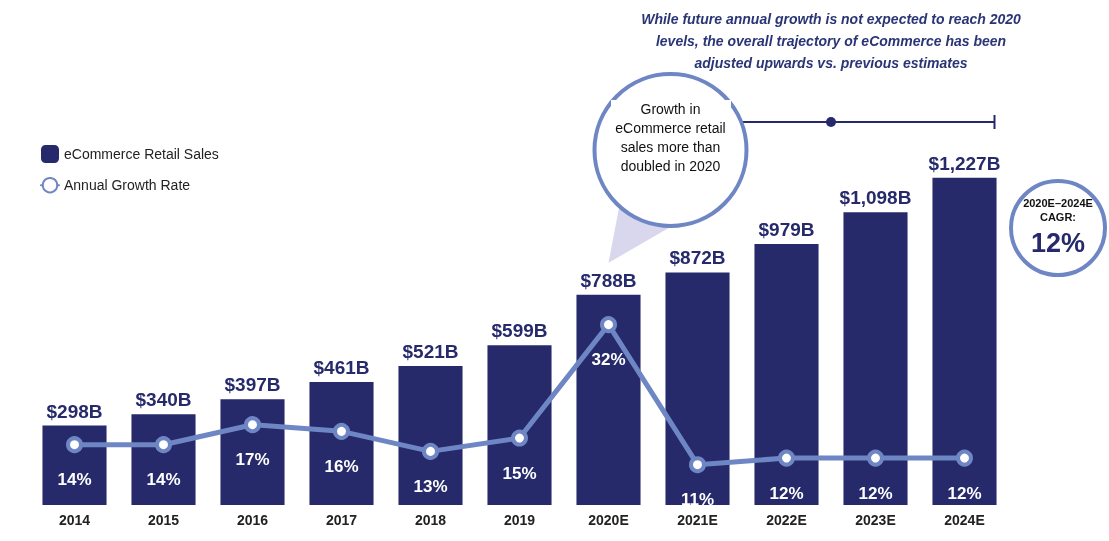  I want to click on x-tick-label: 2014, so click(74, 520).